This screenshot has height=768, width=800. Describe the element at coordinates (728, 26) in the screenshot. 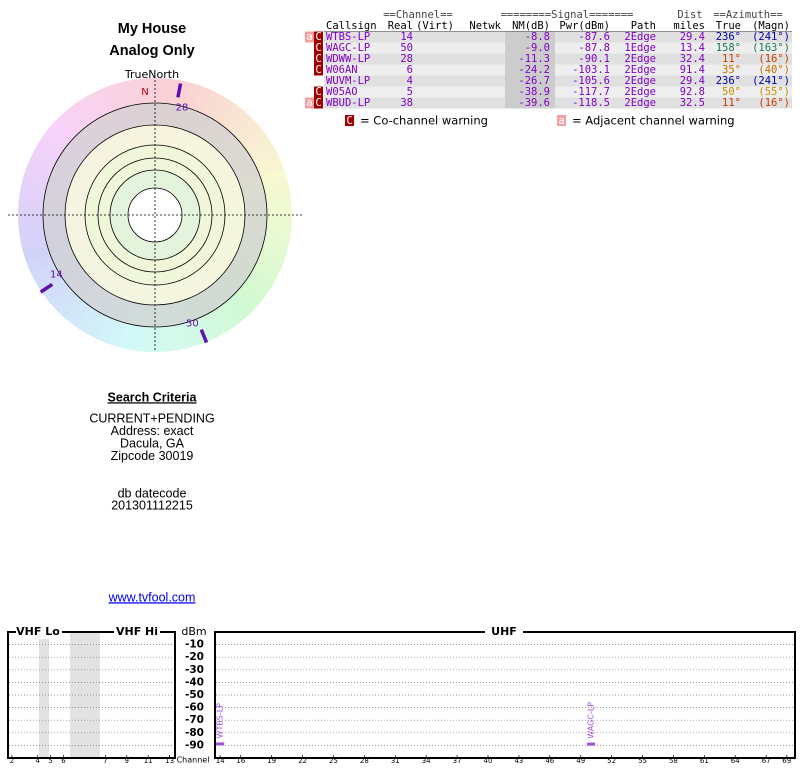

I see `column-header: True` at that location.